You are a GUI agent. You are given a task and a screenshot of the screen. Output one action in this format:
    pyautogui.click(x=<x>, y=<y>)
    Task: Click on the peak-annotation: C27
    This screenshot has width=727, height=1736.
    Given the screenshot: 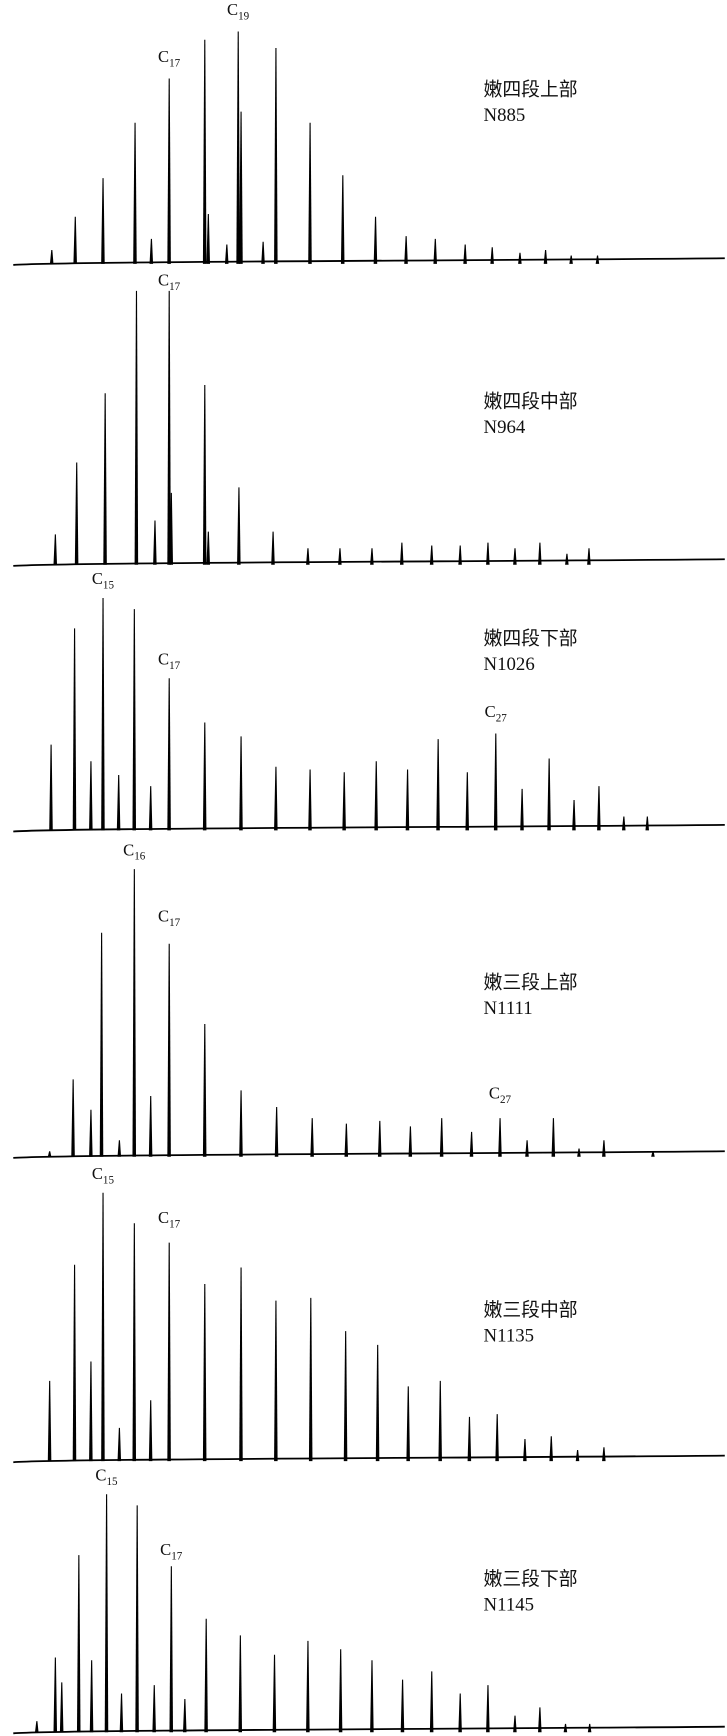 What is the action you would take?
    pyautogui.click(x=500, y=1095)
    